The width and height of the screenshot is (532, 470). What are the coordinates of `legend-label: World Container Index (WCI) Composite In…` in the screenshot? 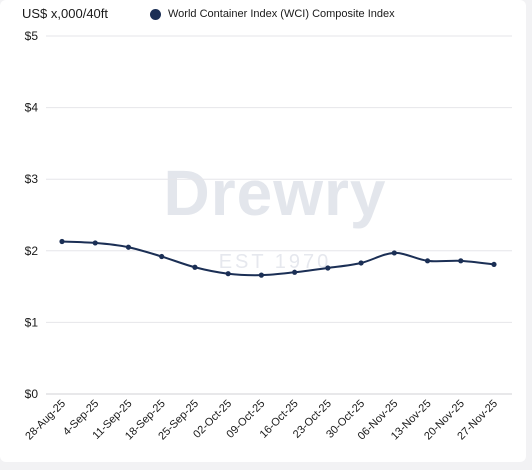 It's located at (281, 14).